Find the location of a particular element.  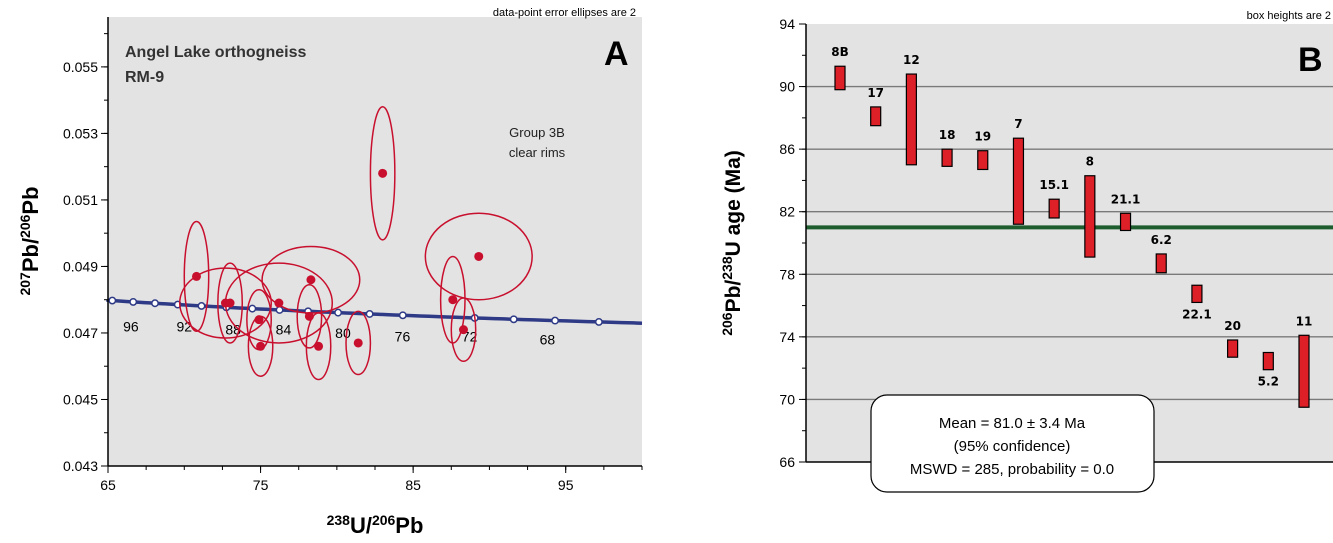

panel-b-y-label: 206Pb/238U age (Ma) is located at coordinates (732, 243).